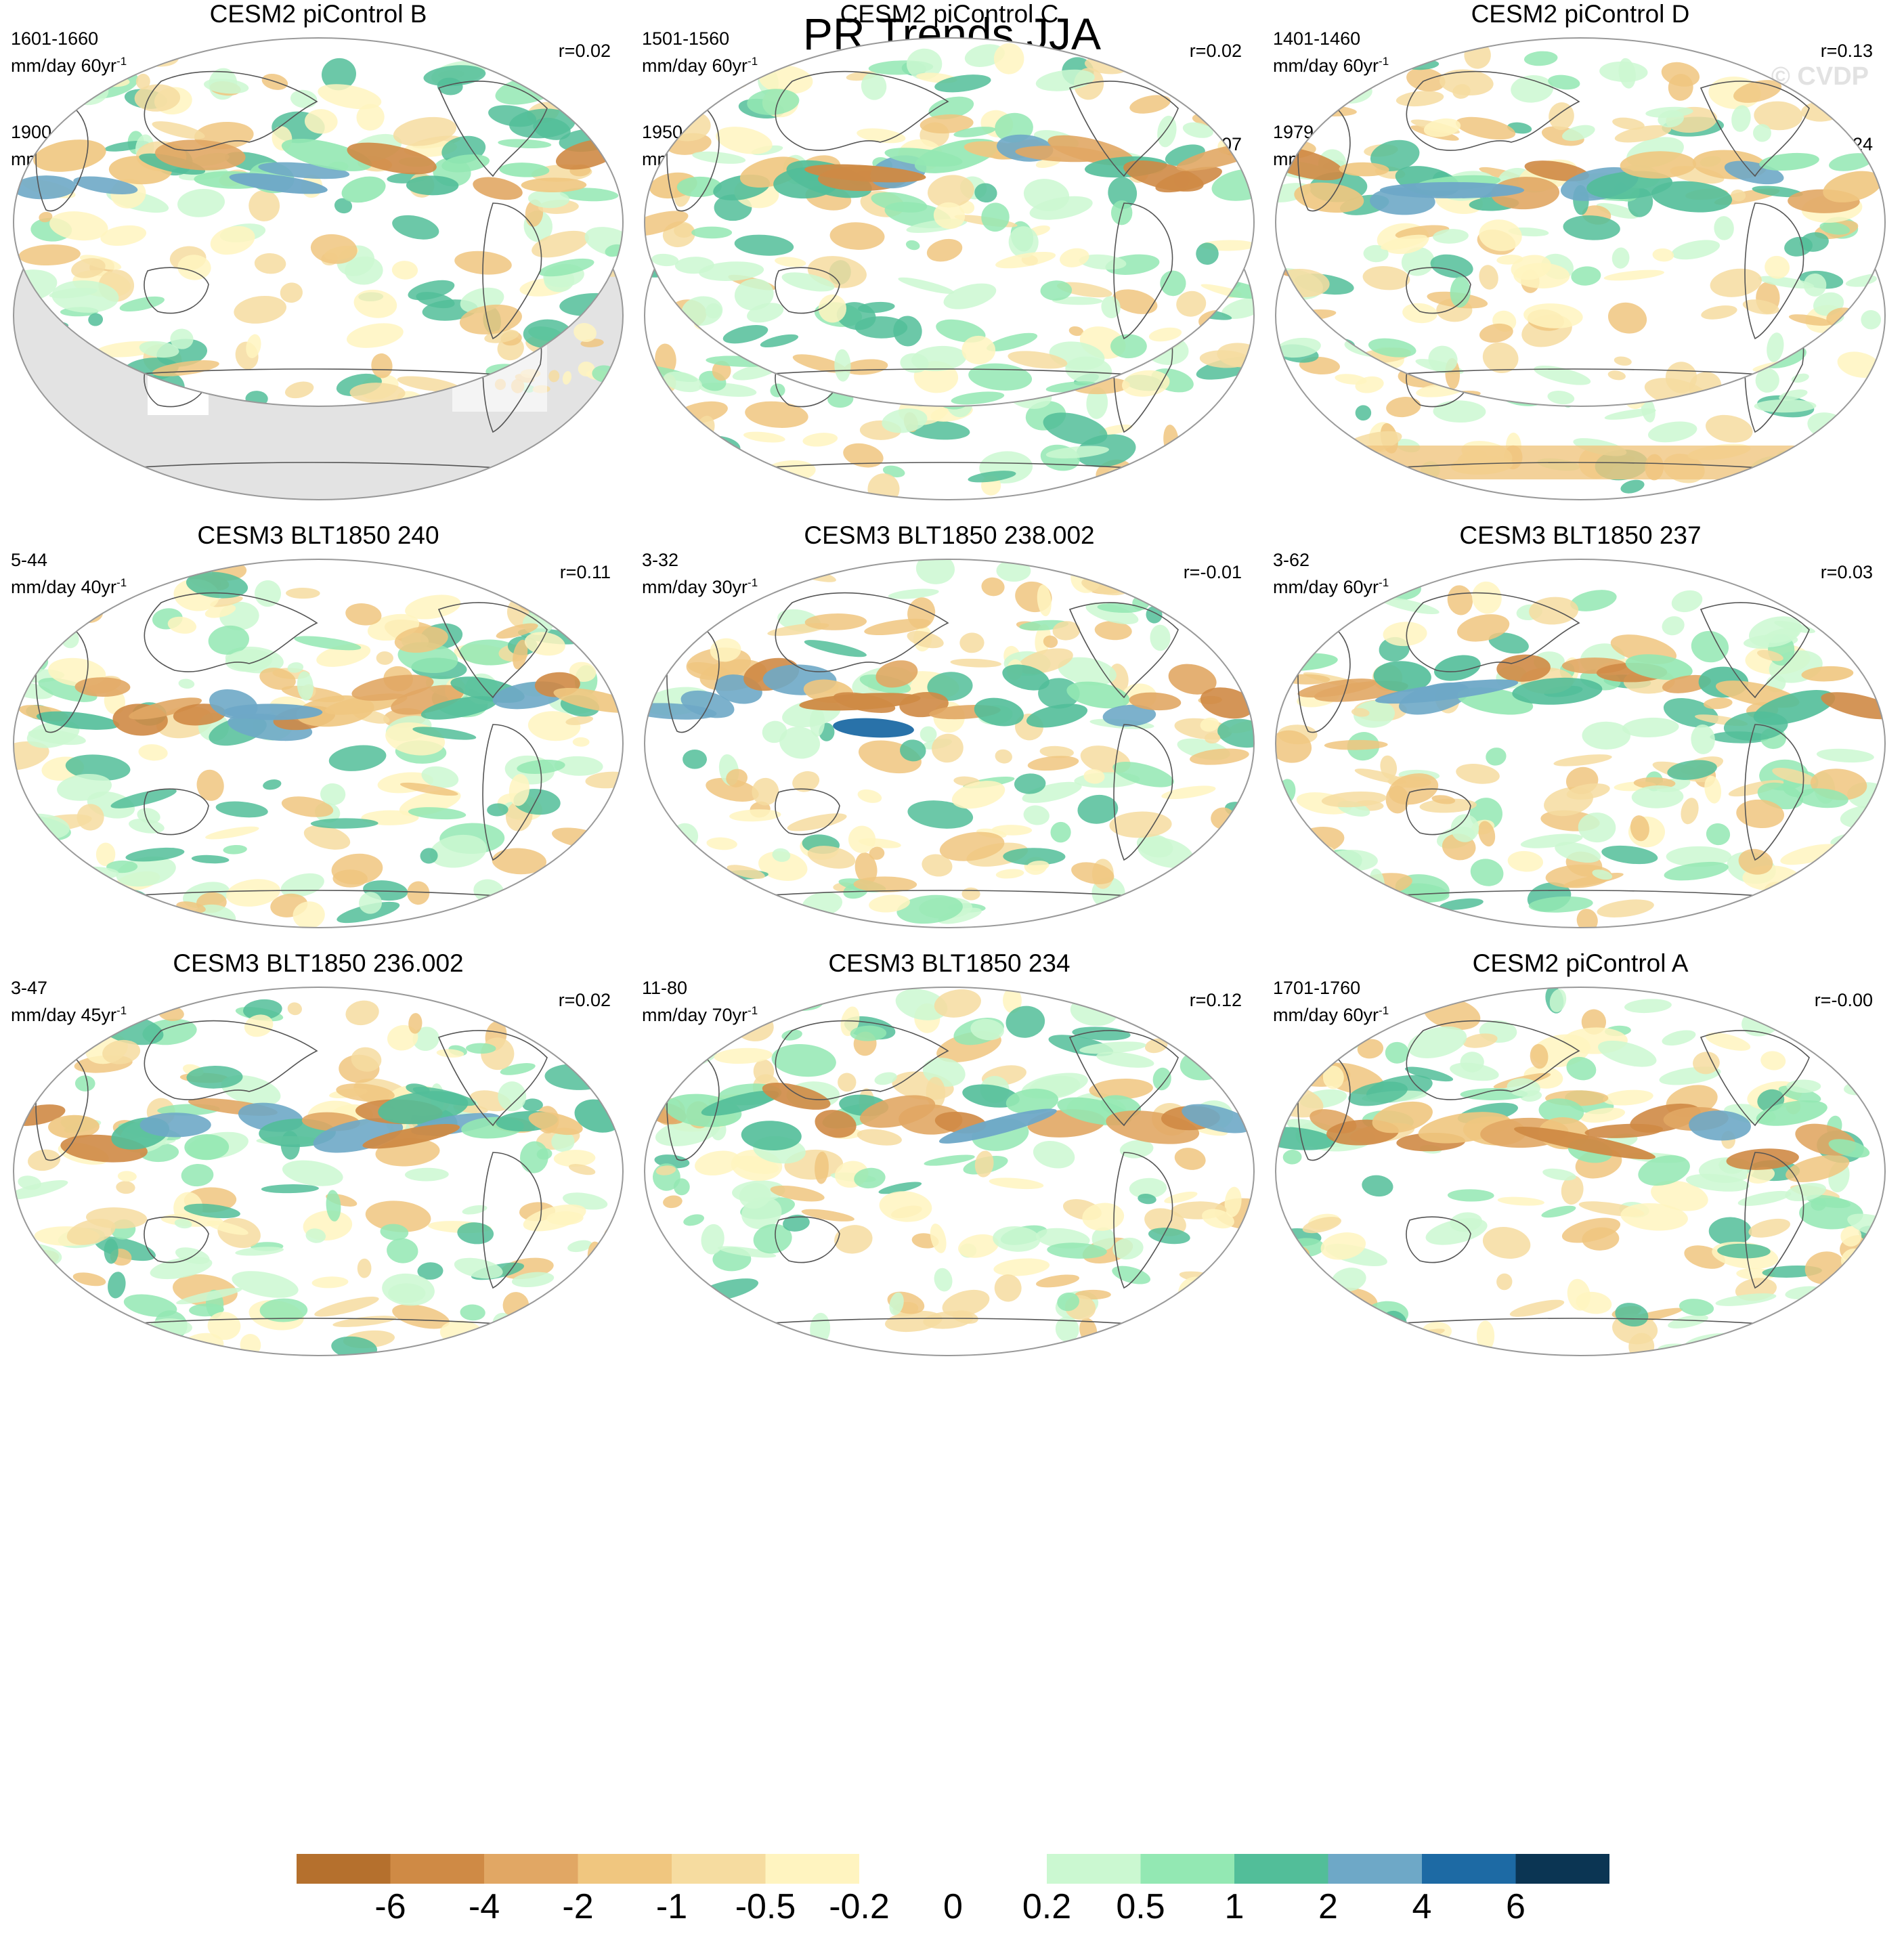 The image size is (1904, 1946). What do you see at coordinates (695, 1015) in the screenshot?
I see `panel-units-text: mm/day 70yr` at bounding box center [695, 1015].